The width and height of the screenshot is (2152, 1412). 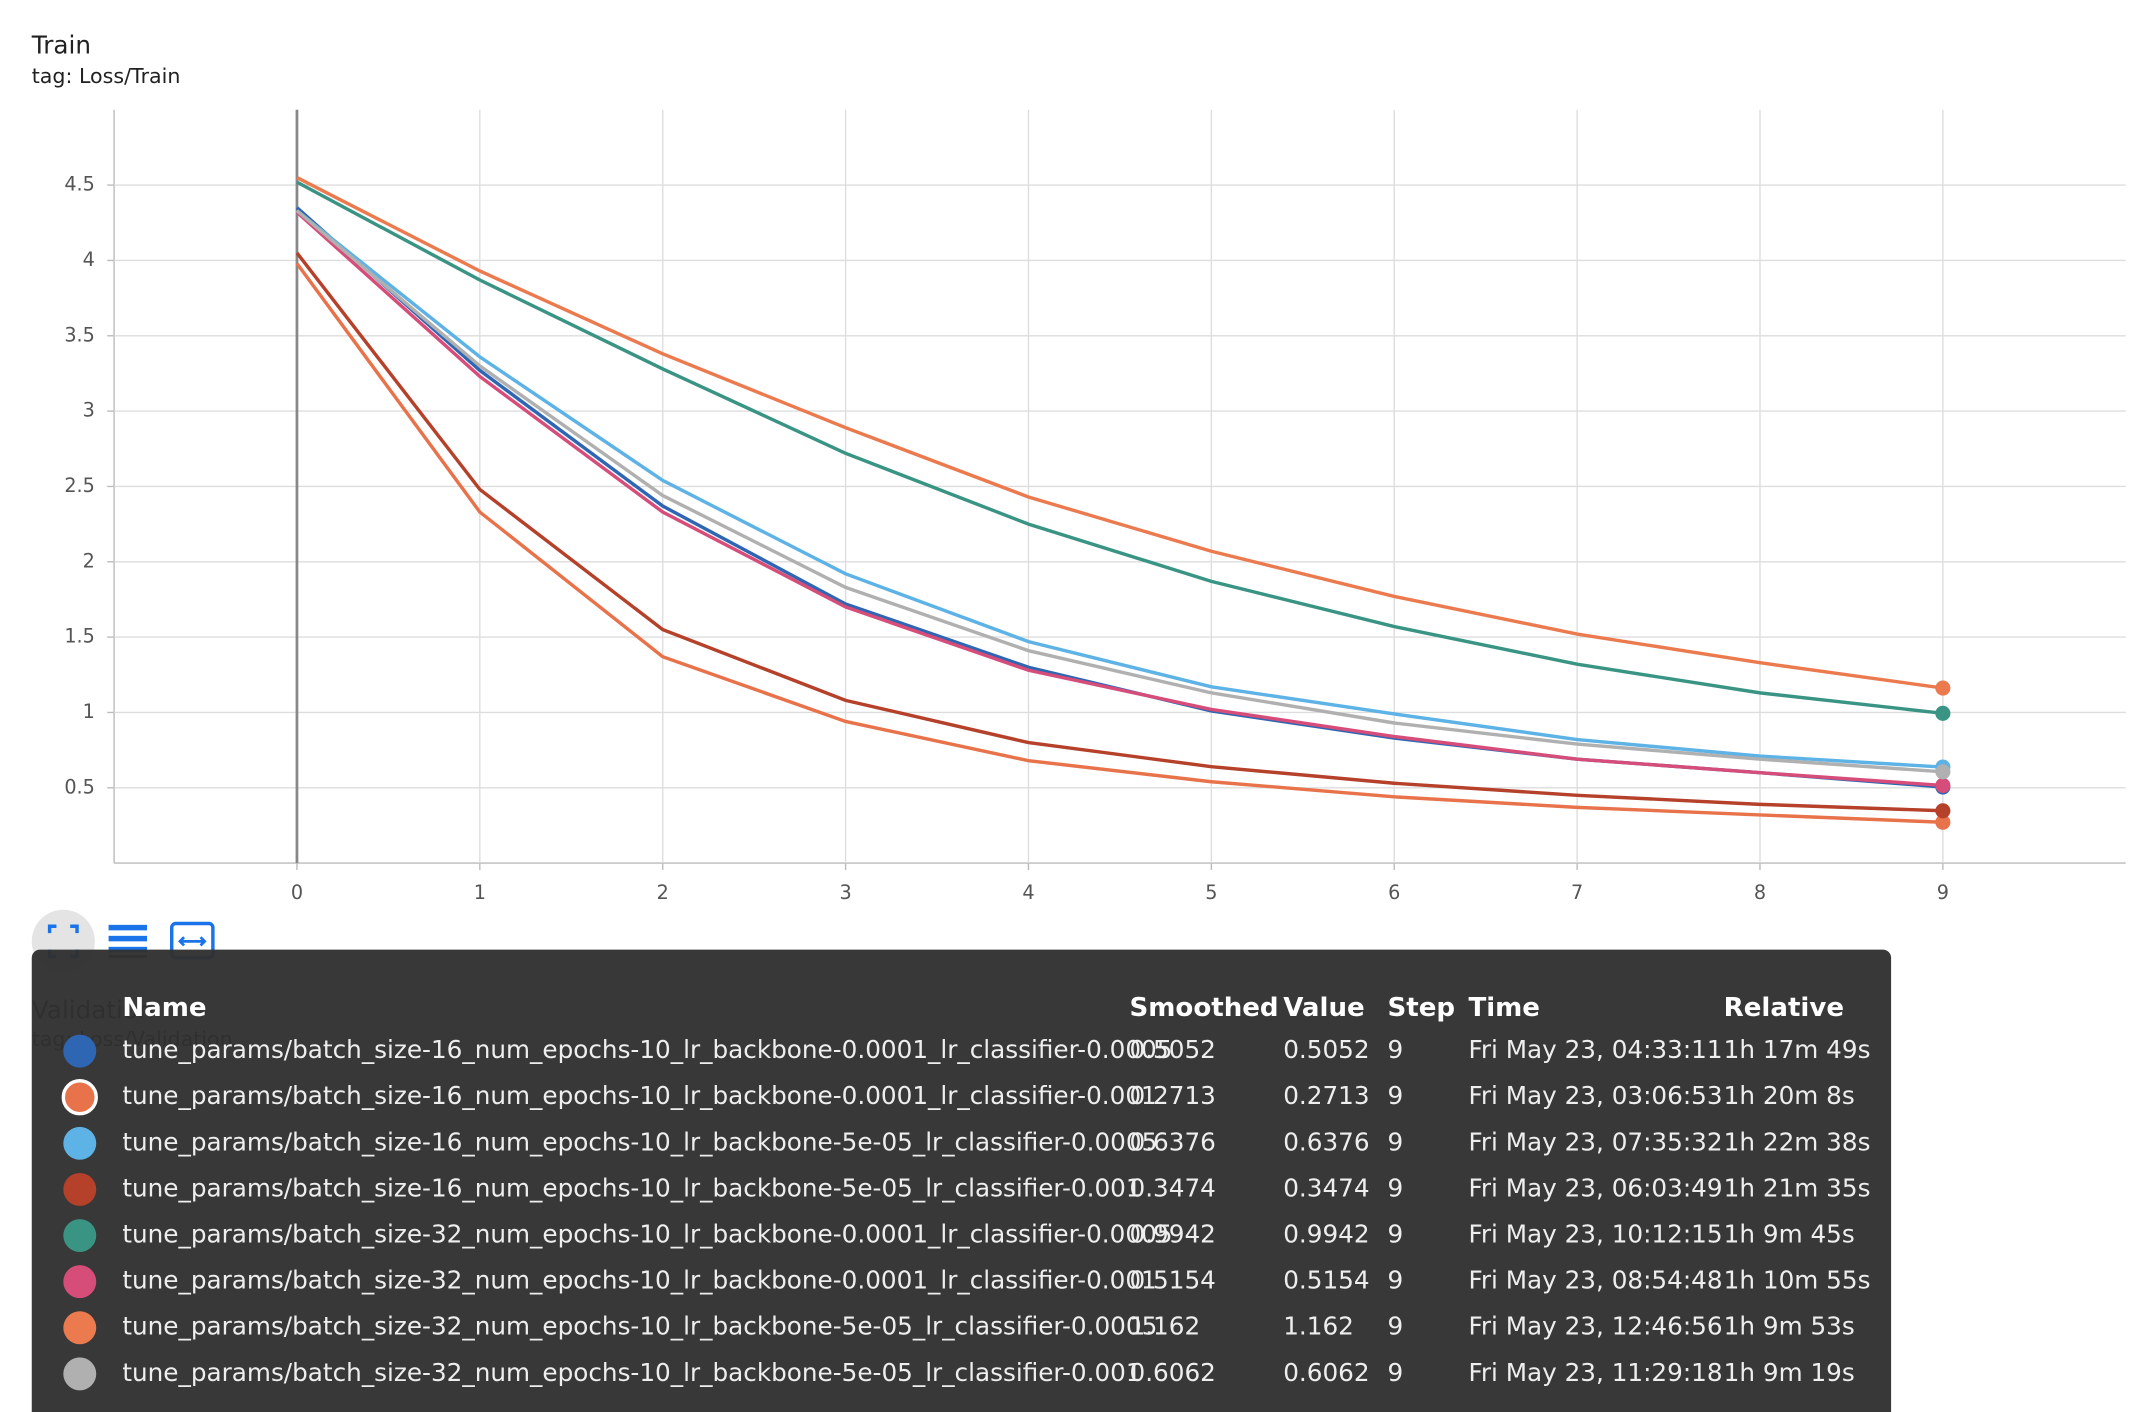 I want to click on smoothed-value: 1.162, so click(x=1165, y=1326).